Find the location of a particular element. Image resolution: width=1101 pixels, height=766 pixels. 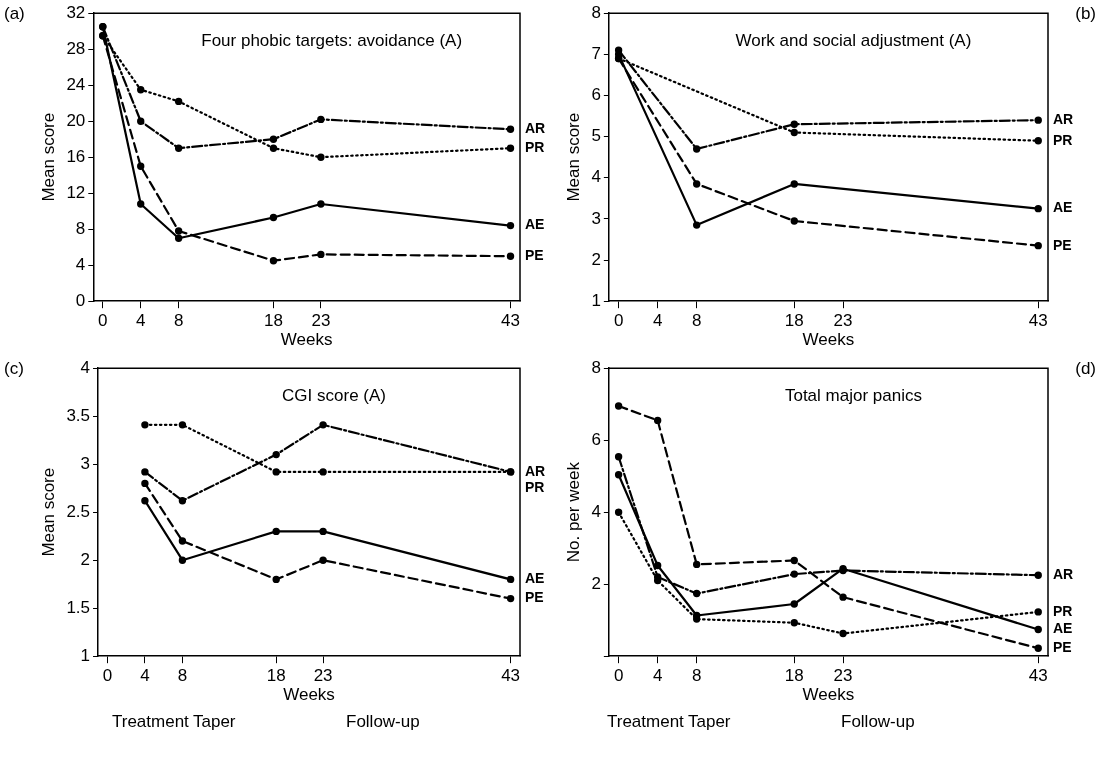

y-tick-label: 20 is located at coordinates (76, 120).